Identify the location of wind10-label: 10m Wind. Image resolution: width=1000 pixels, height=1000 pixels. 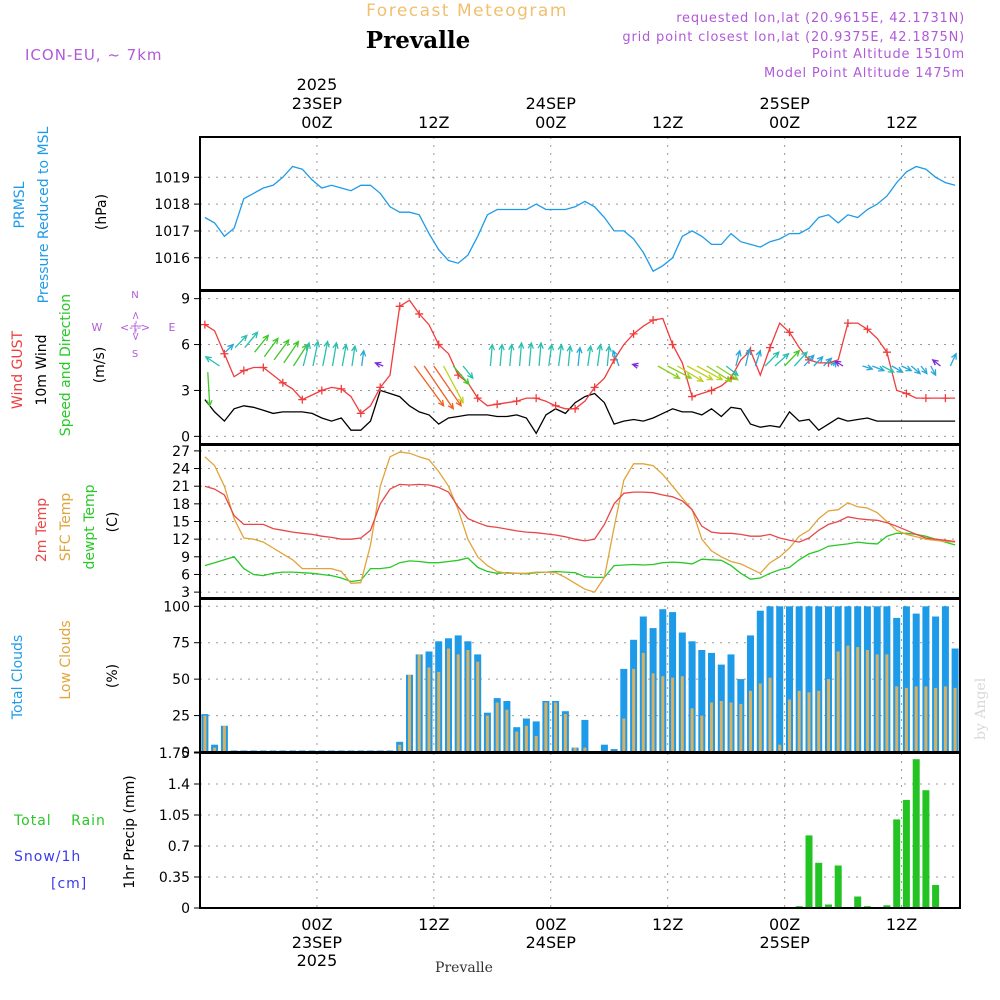
(42, 369).